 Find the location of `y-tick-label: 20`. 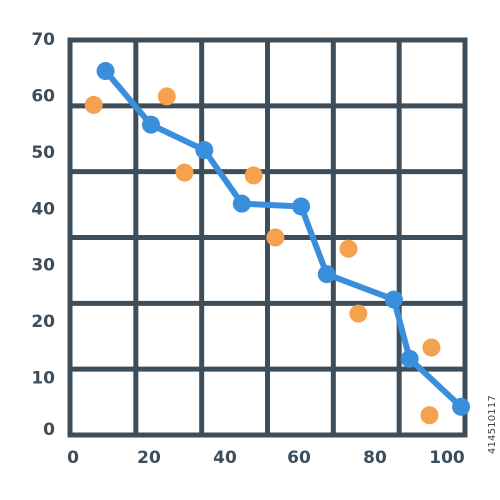

y-tick-label: 20 is located at coordinates (43, 322).